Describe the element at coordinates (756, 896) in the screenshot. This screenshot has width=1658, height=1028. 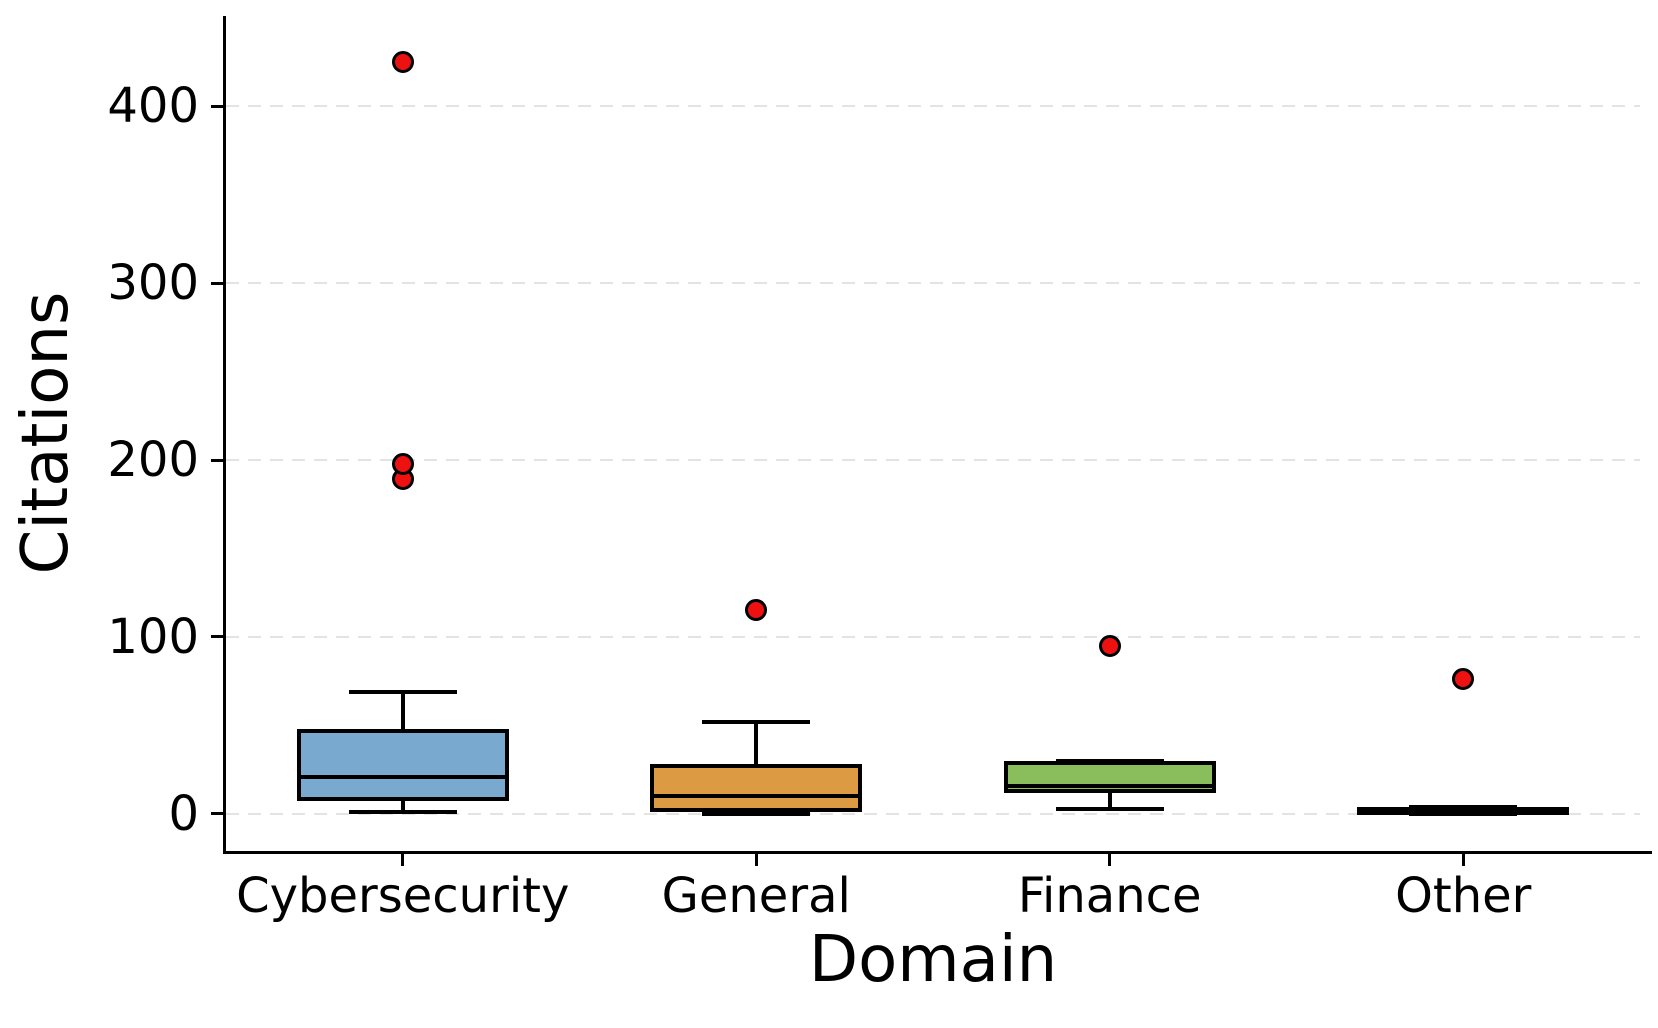
I see `category-label-general: General` at that location.